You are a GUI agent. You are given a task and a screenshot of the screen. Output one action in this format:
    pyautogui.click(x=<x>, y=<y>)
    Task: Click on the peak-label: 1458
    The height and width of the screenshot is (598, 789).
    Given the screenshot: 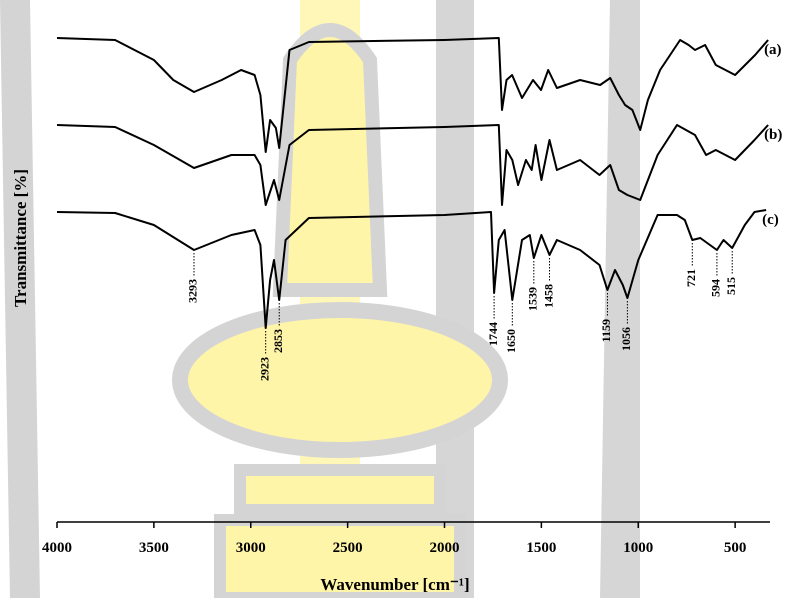 What is the action you would take?
    pyautogui.click(x=548, y=296)
    